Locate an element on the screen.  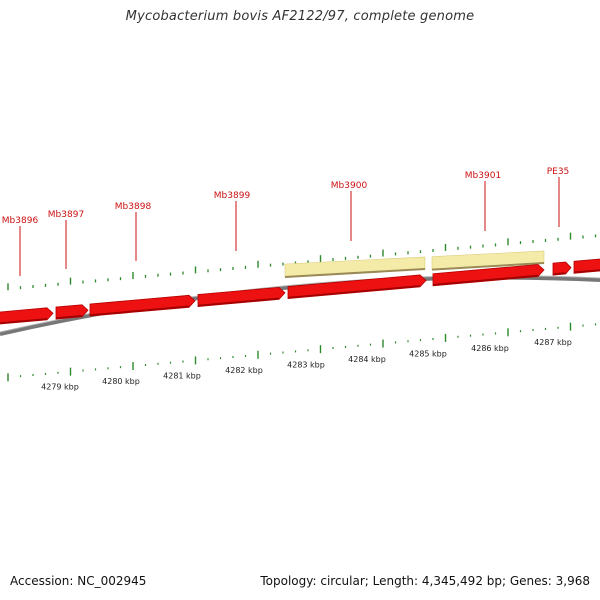
gene-label: Mb3901 is located at coordinates (483, 176).